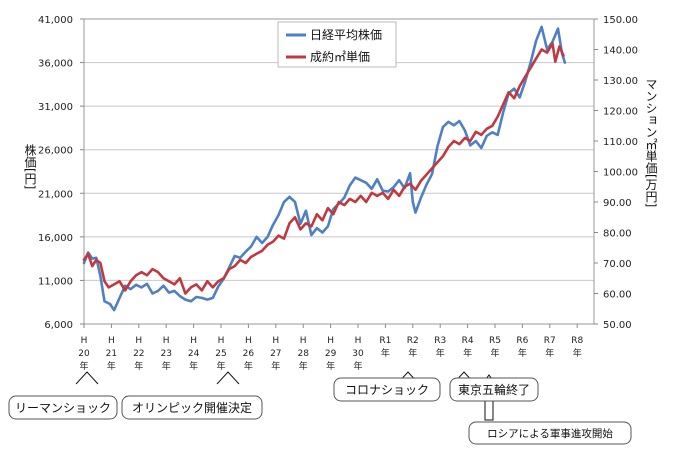 This screenshot has height=456, width=680. Describe the element at coordinates (620, 81) in the screenshot. I see `right-tick-label: 130.00` at that location.